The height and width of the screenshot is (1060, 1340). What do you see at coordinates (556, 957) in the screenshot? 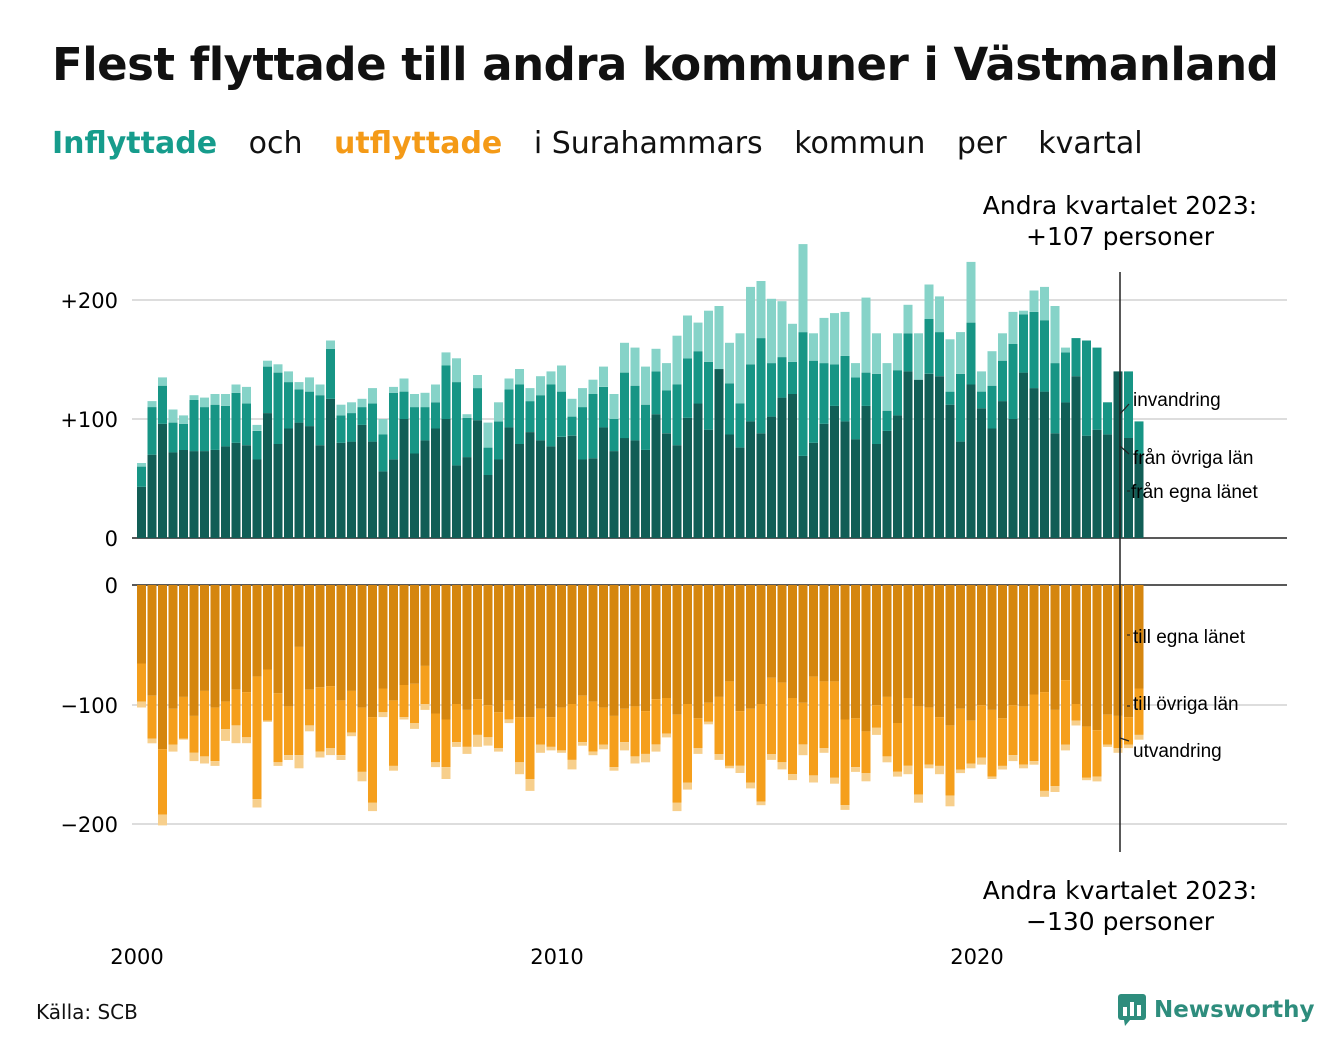
I see `x-tick-2010: 2010` at bounding box center [556, 957].